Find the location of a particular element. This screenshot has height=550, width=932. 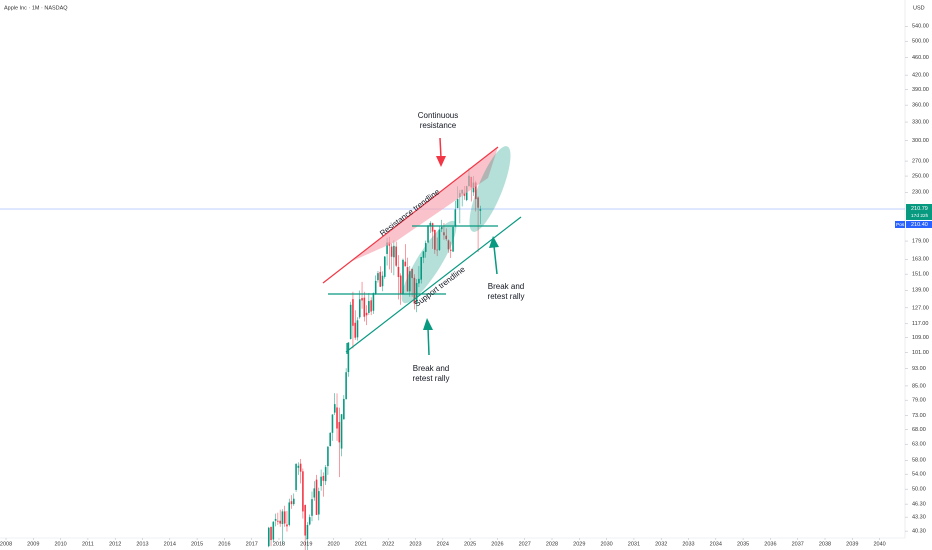

y-tick-label: 500.00 is located at coordinates (920, 42).